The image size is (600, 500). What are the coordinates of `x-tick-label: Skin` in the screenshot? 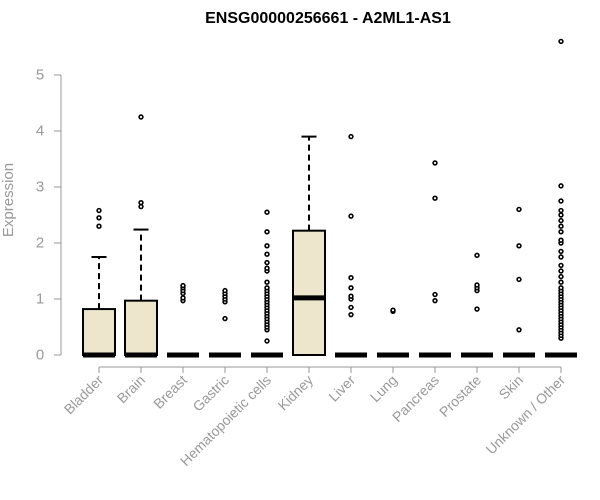 It's located at (511, 387).